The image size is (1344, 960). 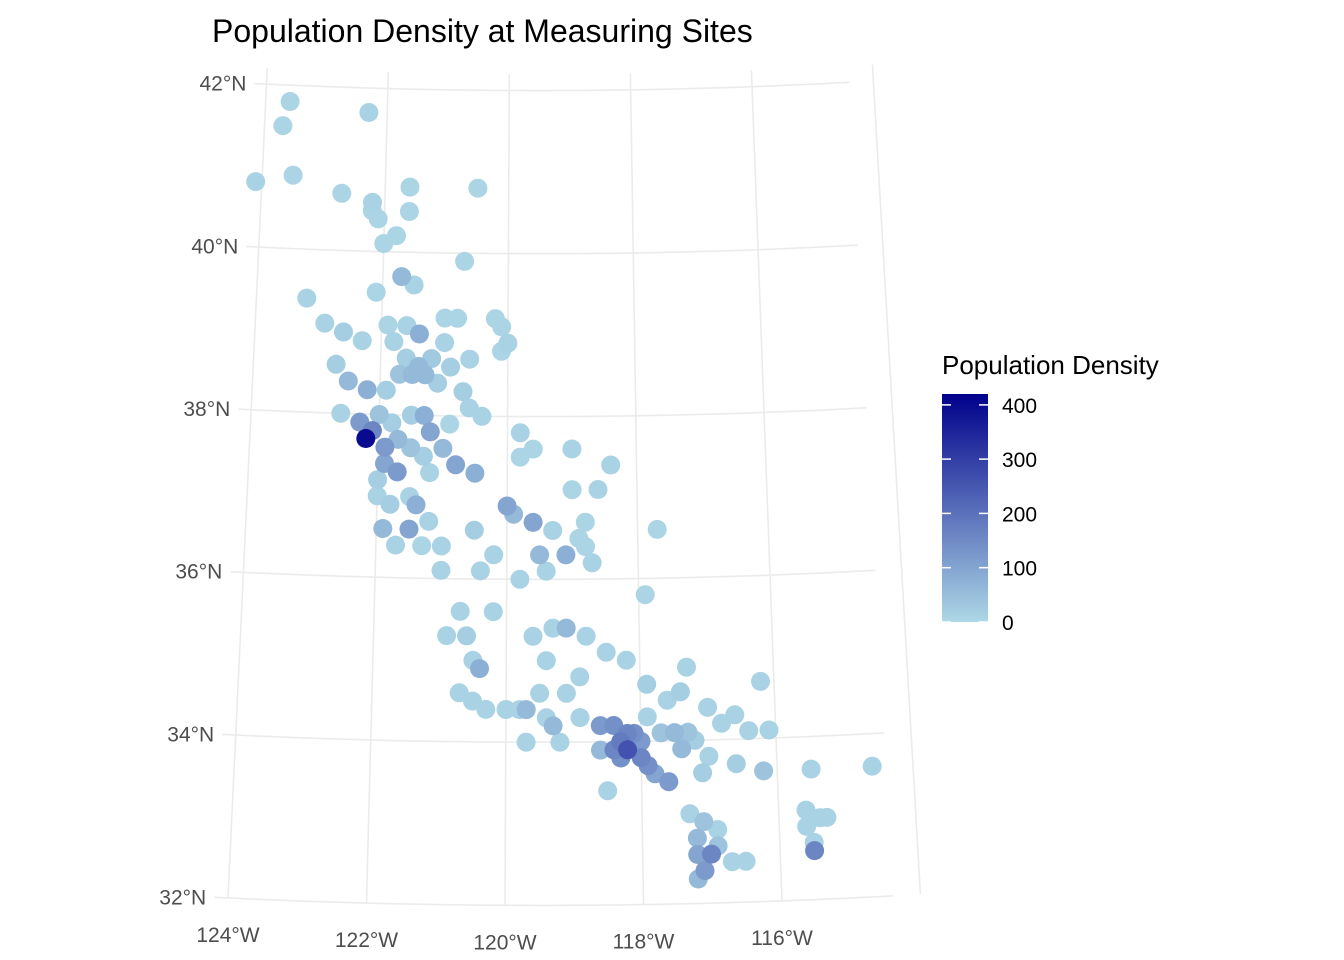 I want to click on legend-tick-label: 0, so click(x=1008, y=623).